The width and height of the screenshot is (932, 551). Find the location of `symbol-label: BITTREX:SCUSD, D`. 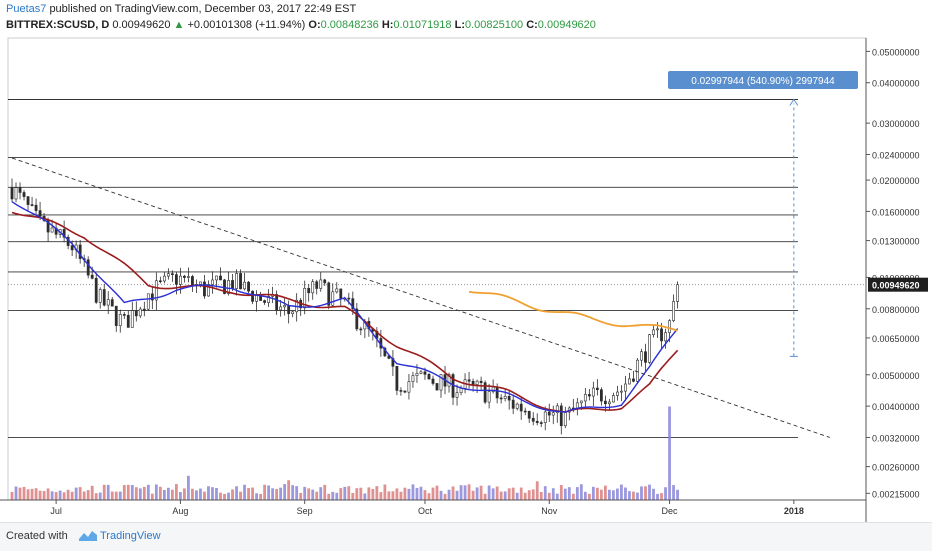

symbol-label: BITTREX:SCUSD, D is located at coordinates (58, 25).